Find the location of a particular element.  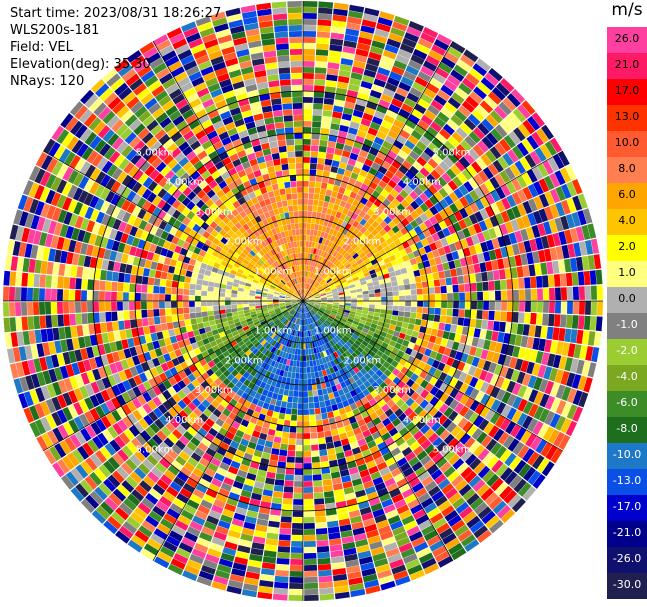

nrays-label: NRays: 120 is located at coordinates (47, 81).